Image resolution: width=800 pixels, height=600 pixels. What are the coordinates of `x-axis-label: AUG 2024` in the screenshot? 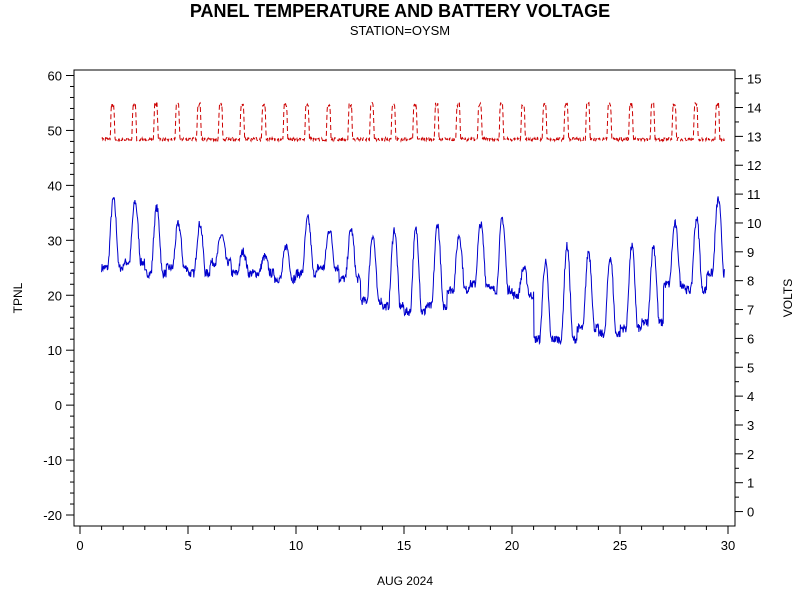 It's located at (405, 581).